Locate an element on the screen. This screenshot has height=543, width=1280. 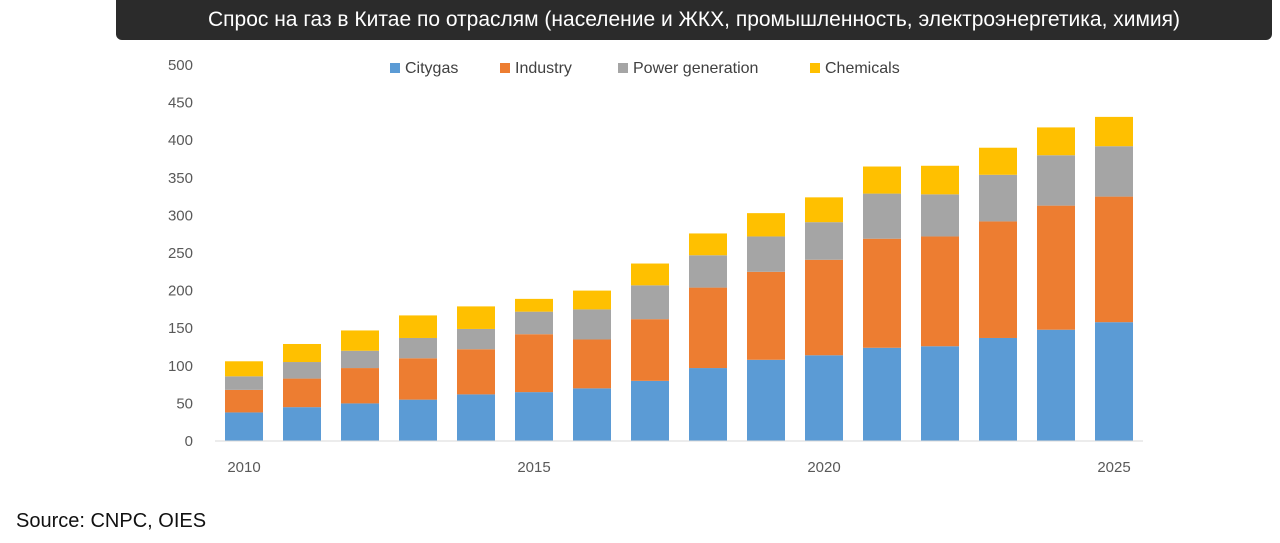
x-axis: 2010 2015 2020 2025 is located at coordinates (679, 458).